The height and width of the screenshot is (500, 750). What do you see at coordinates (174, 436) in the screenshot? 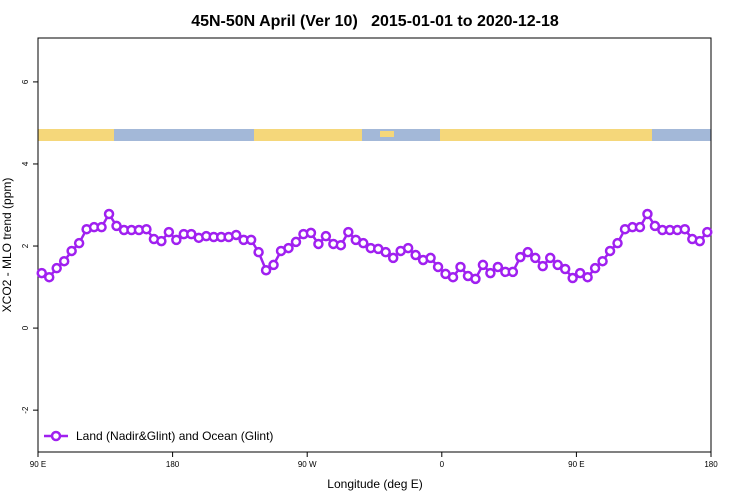
I see `legend-label: Land (Nadir&Glint) and Ocean (Glint)` at bounding box center [174, 436].